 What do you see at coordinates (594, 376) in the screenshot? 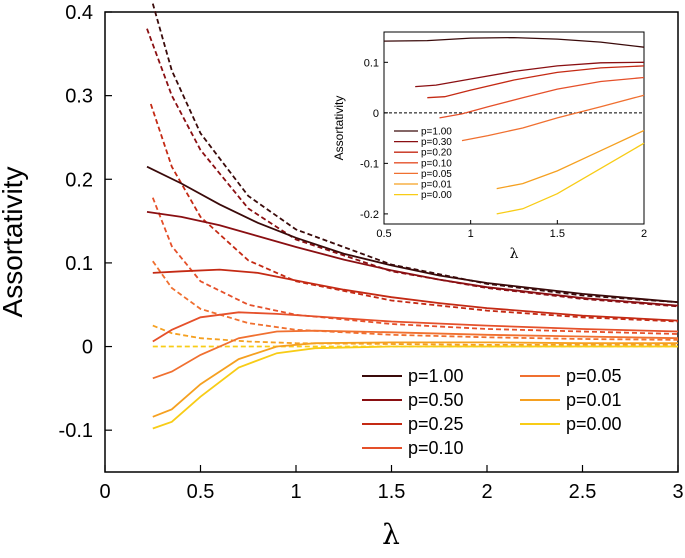
I see `main-legend-label-4: p=0.05` at bounding box center [594, 376].